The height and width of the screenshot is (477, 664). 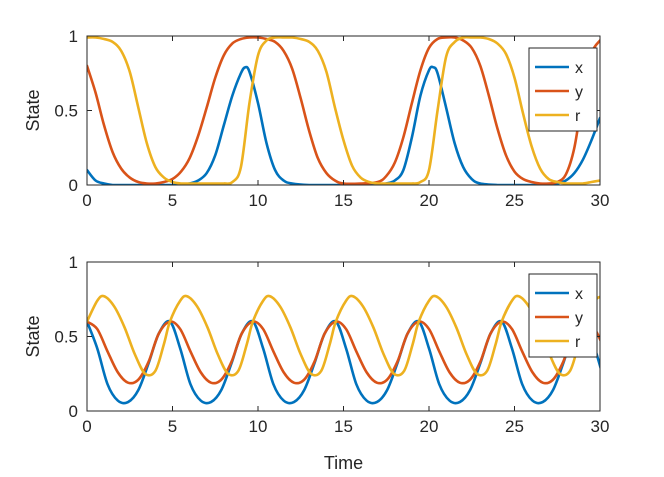 I want to click on x-axis-label: Time, so click(x=343, y=463).